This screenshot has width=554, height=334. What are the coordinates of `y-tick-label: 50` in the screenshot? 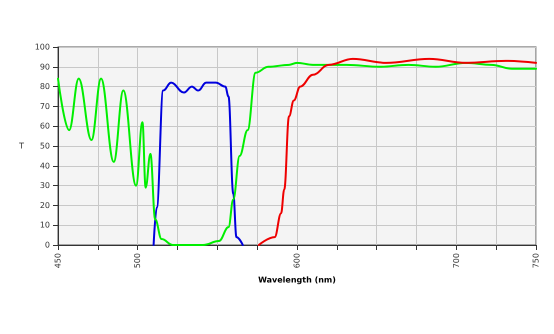 It's located at (45, 146).